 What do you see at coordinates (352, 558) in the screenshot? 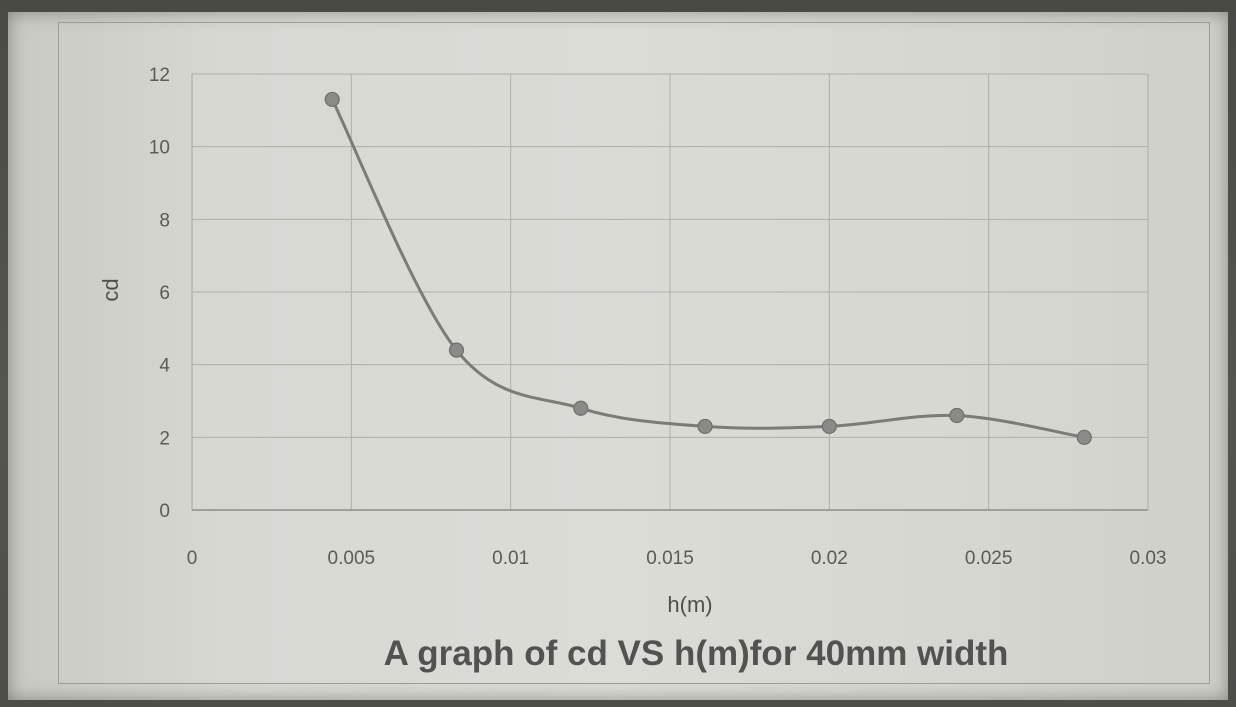
I see `x-tick-label: 0.005` at bounding box center [352, 558].